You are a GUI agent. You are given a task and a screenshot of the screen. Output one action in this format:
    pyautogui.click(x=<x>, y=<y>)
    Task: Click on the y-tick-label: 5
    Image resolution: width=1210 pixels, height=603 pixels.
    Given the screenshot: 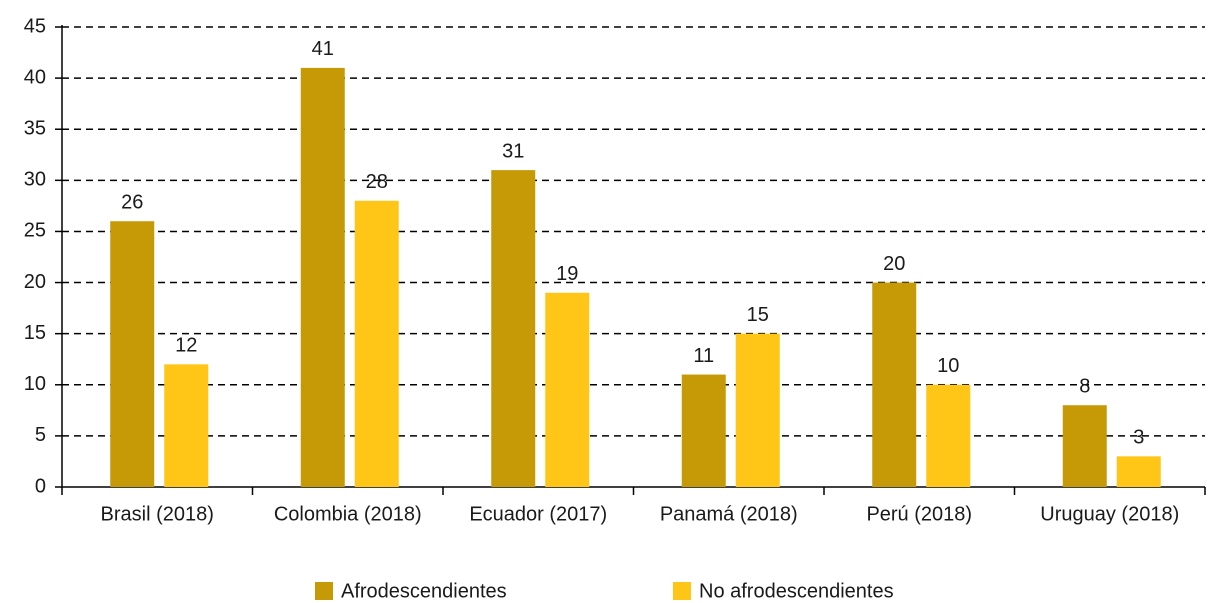 What is the action you would take?
    pyautogui.click(x=40, y=435)
    